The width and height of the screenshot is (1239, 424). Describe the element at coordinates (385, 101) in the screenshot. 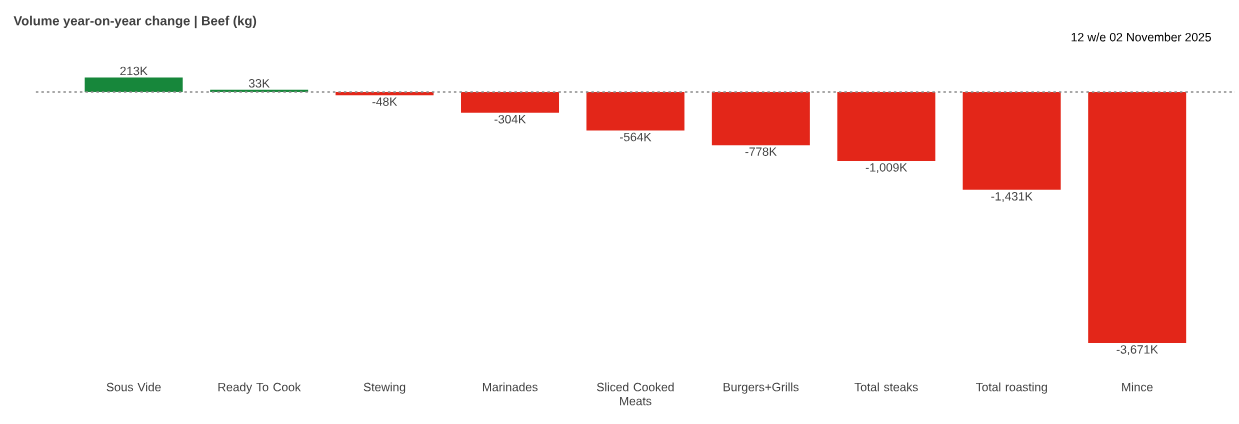

I see `data-label: -48K` at that location.